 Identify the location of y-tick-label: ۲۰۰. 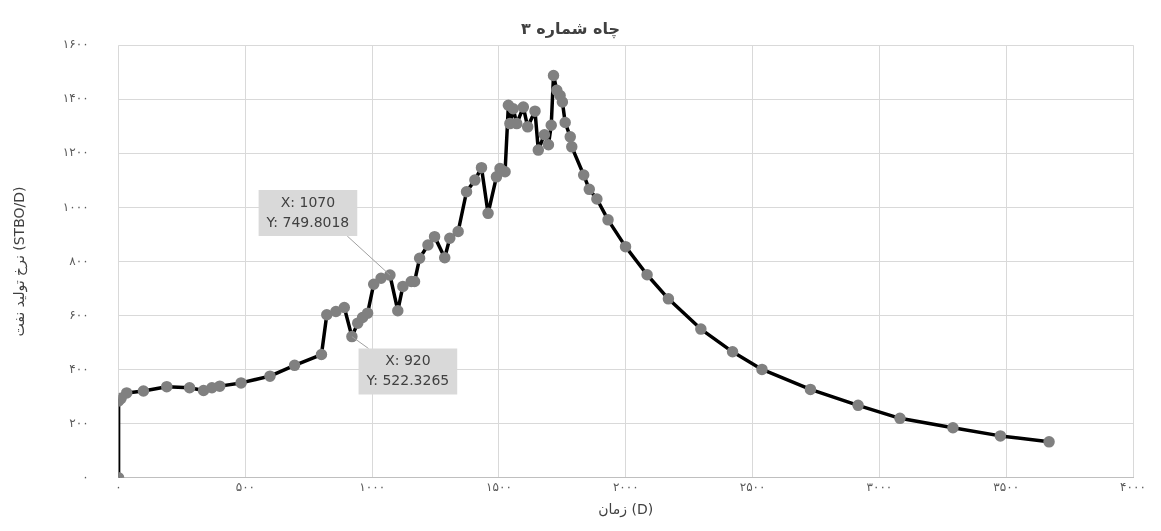
(79, 422).